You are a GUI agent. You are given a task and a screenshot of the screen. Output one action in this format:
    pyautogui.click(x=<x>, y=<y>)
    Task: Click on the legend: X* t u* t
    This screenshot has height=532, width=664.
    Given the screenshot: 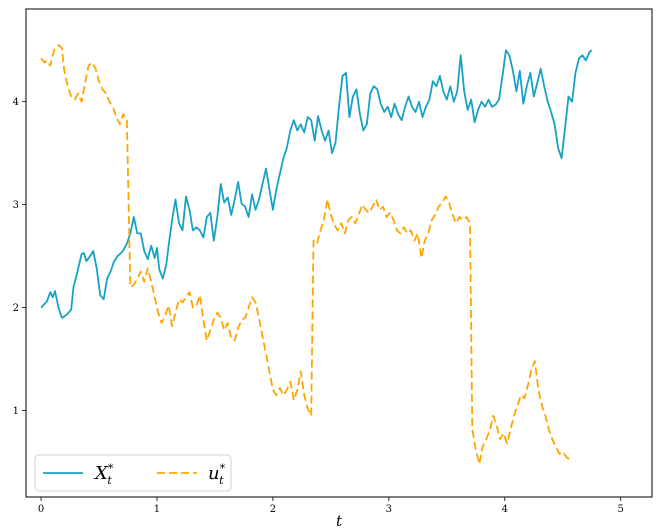 What is the action you would take?
    pyautogui.click(x=133, y=473)
    